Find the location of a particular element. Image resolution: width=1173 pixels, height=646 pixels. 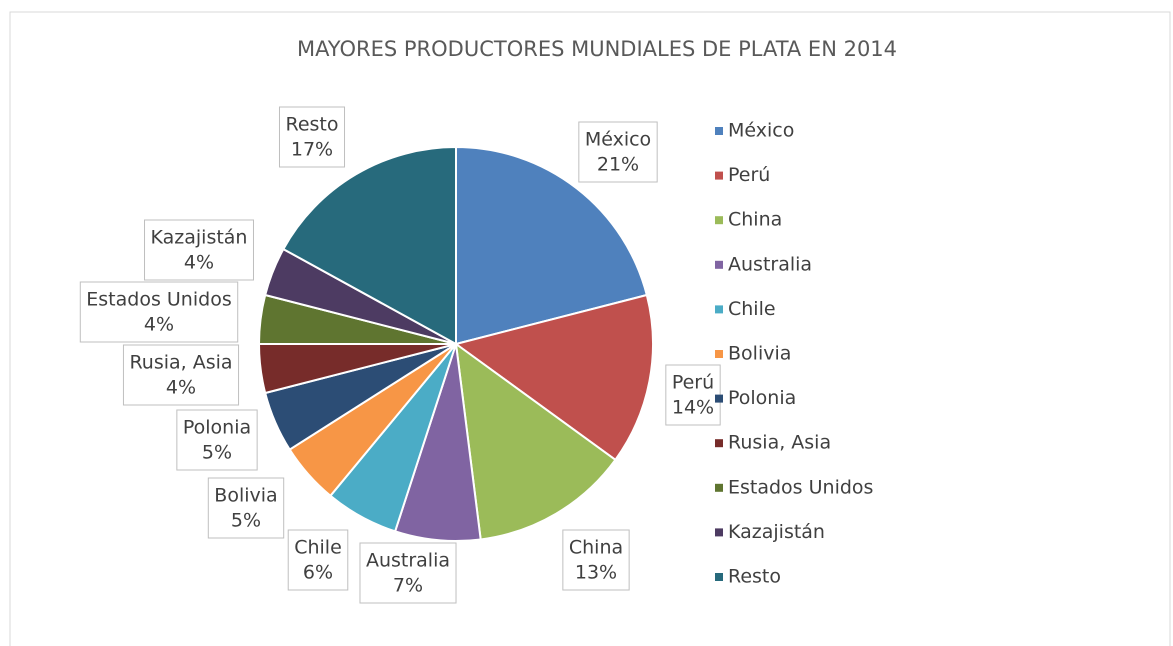

legend-label: México is located at coordinates (761, 131).